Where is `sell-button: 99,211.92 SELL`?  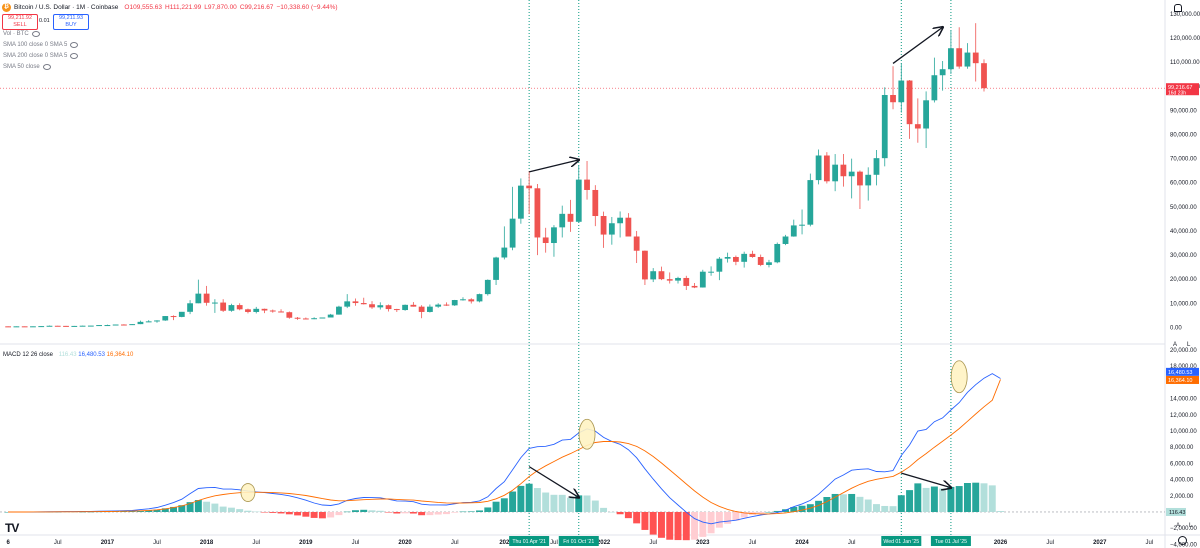 sell-button: 99,211.92 SELL is located at coordinates (20, 22).